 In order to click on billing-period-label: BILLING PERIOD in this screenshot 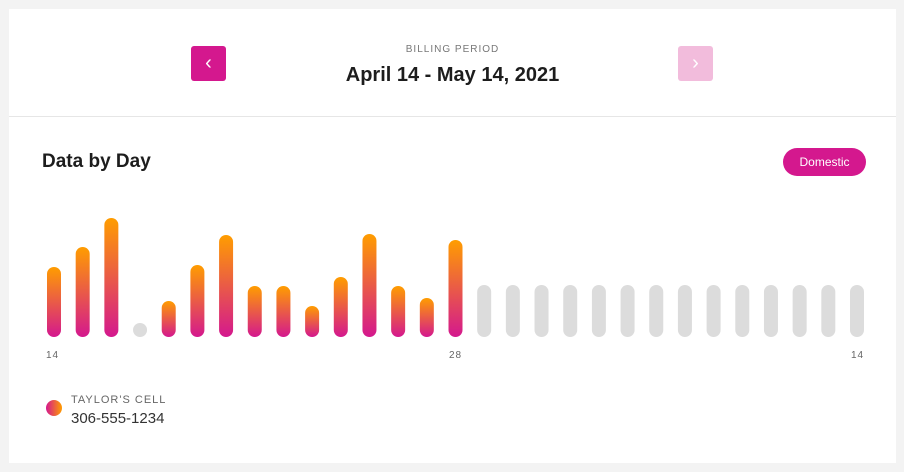, I will do `click(452, 49)`.